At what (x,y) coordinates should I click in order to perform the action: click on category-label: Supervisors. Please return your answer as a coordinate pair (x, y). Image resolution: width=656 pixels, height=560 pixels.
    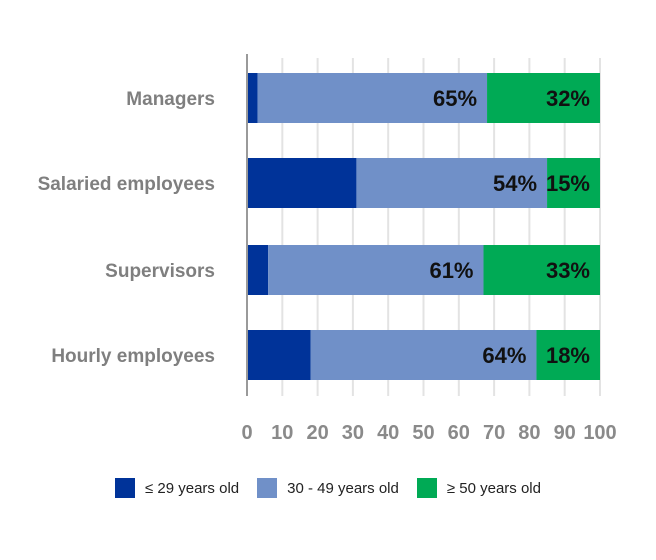
    Looking at the image, I should click on (160, 271).